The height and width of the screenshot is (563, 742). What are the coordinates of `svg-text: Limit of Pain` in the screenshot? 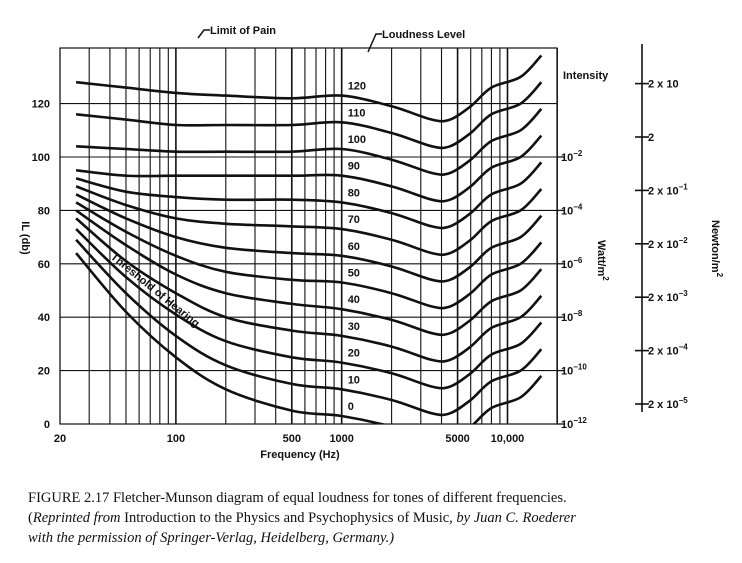 It's located at (243, 31).